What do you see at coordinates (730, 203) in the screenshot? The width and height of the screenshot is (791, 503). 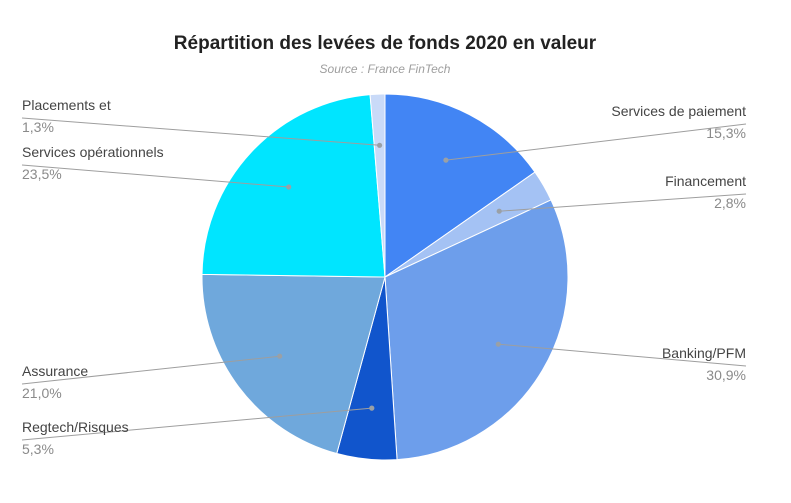 I see `slice-value-financement: 2,8%` at bounding box center [730, 203].